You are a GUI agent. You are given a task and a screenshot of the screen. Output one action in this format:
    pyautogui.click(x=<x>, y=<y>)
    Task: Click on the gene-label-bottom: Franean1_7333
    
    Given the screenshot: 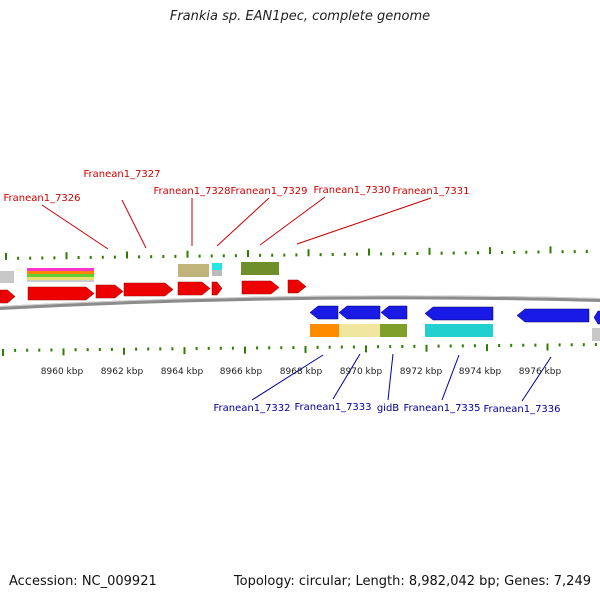 What is the action you would take?
    pyautogui.click(x=332, y=407)
    